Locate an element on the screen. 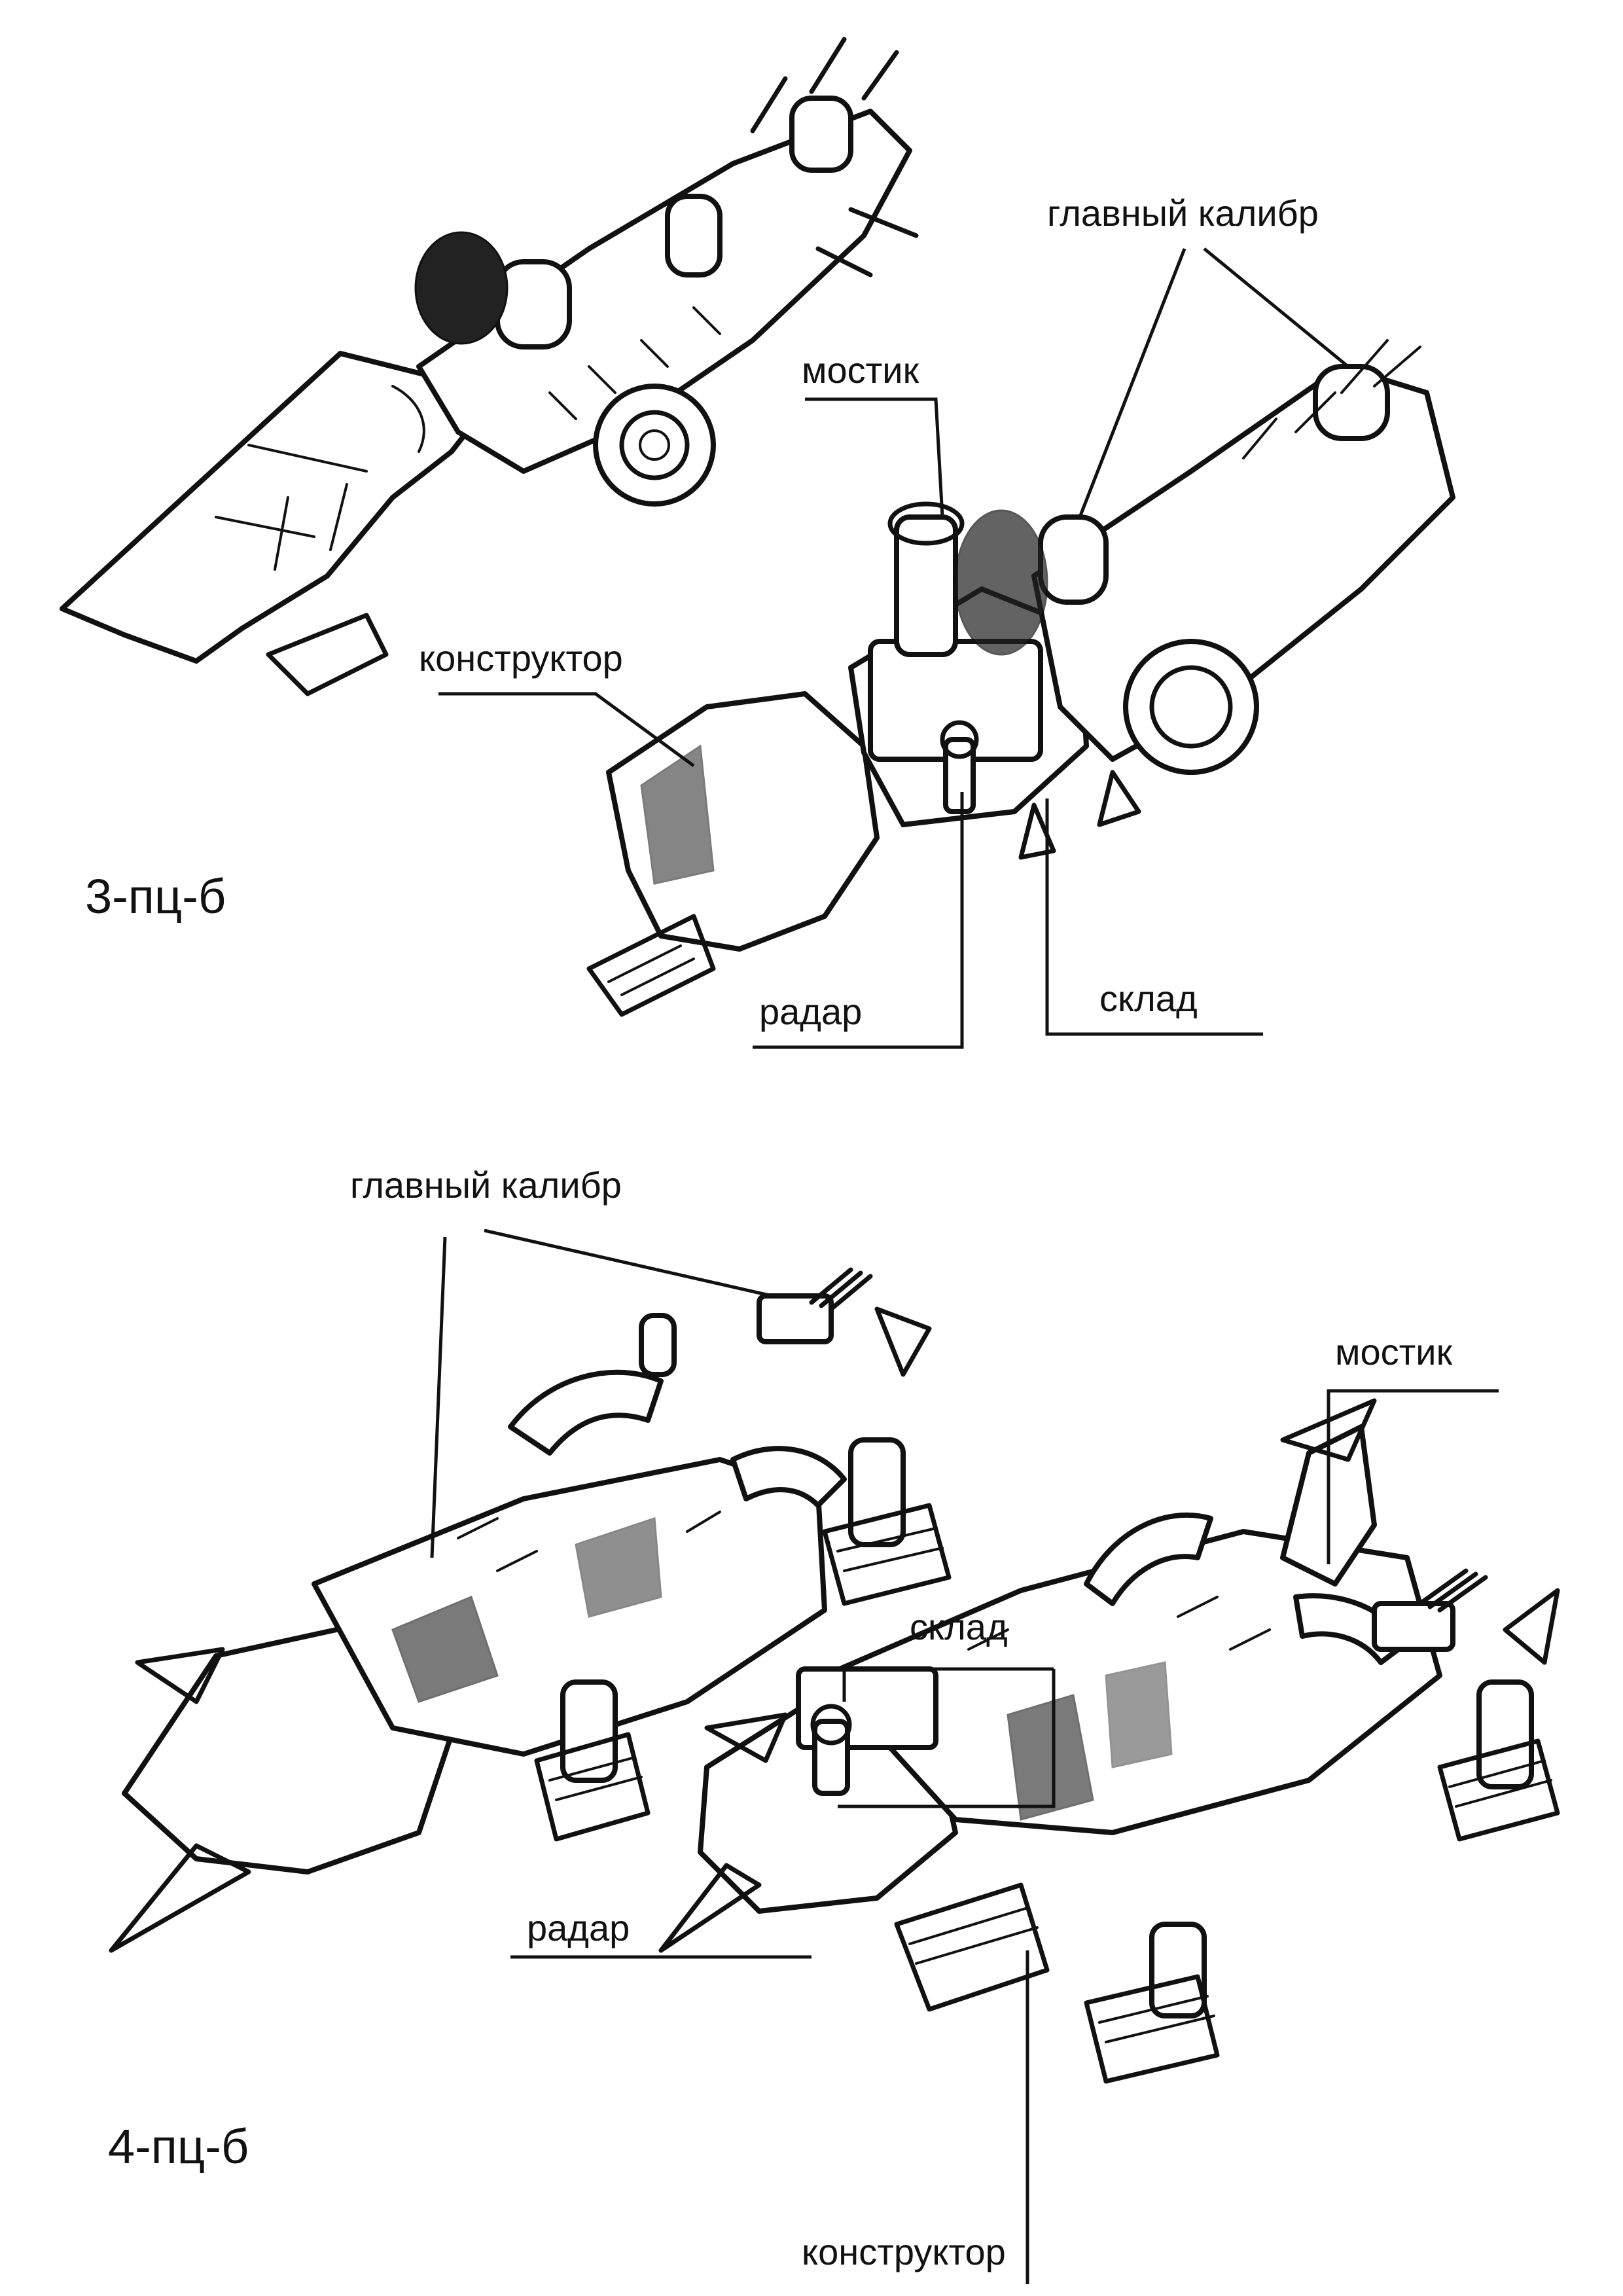 The height and width of the screenshot is (2296, 1623). model-name-top: 3-пц-б is located at coordinates (155, 896).